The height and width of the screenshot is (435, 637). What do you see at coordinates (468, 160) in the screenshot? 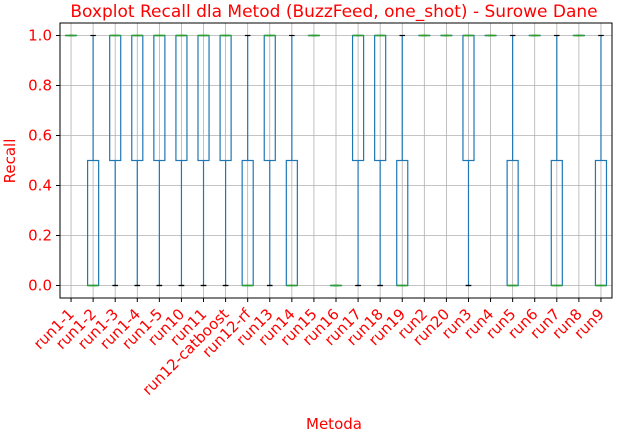
I see `box-run3` at bounding box center [468, 160].